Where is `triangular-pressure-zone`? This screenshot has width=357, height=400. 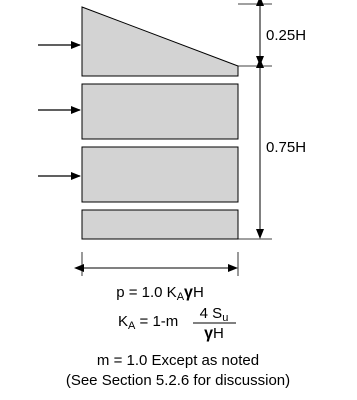 triangular-pressure-zone is located at coordinates (160, 41).